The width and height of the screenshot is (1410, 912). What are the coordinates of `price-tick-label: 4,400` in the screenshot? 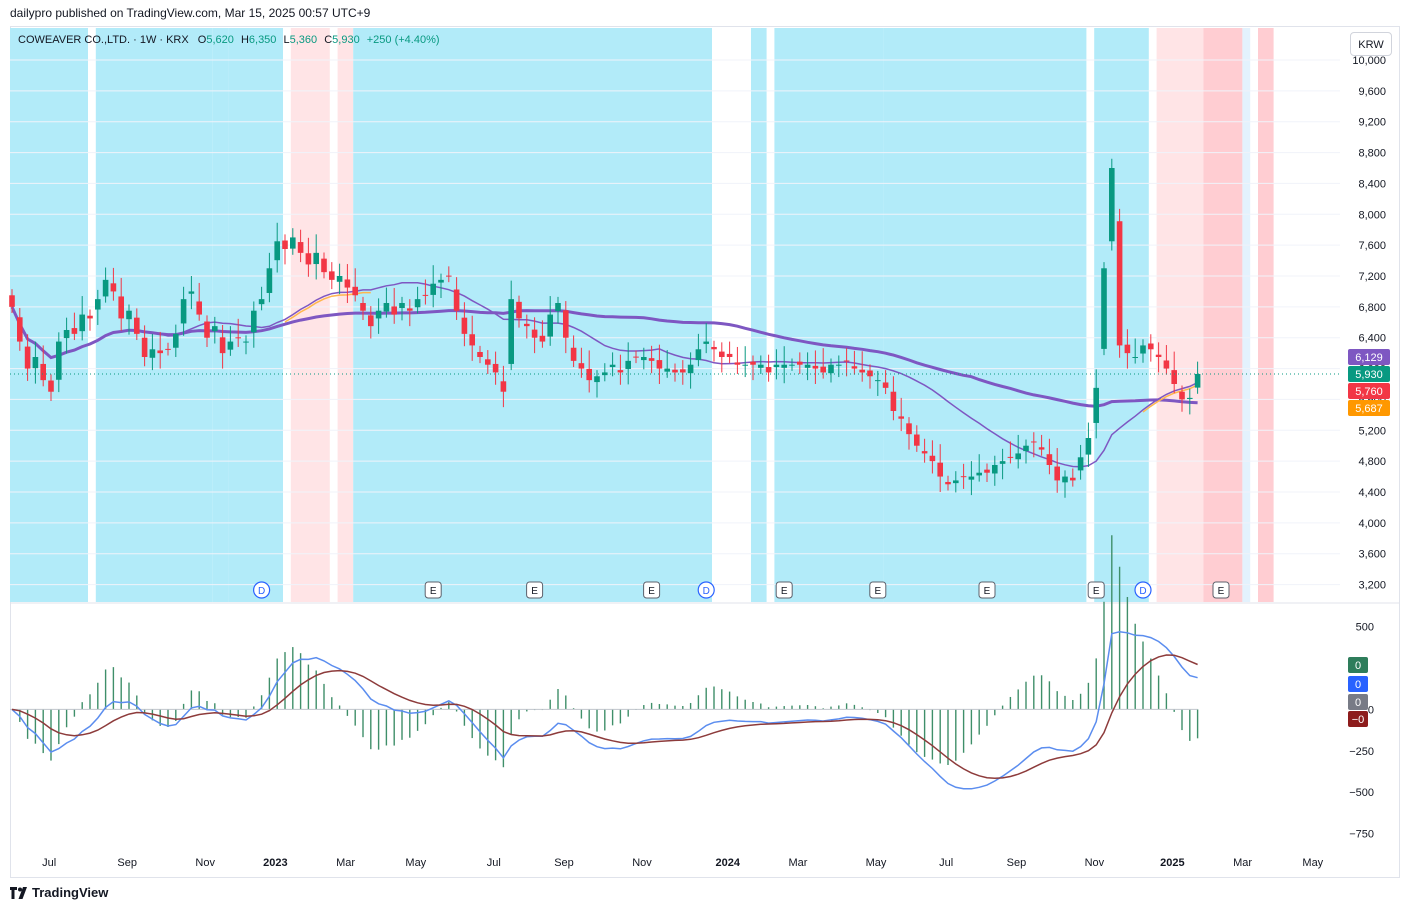 It's located at (1372, 493).